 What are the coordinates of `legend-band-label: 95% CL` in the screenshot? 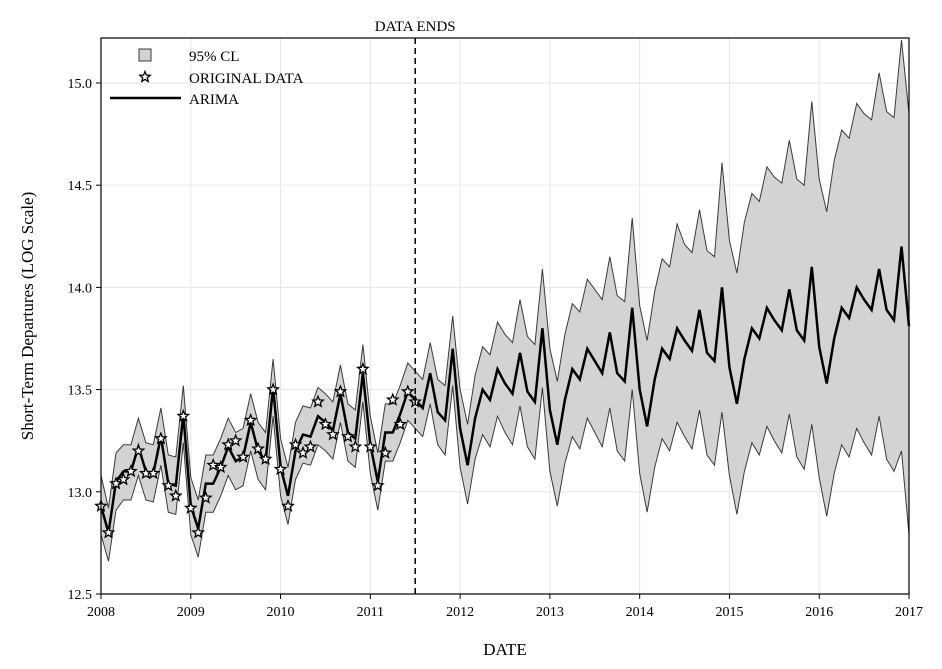 It's located at (214, 57).